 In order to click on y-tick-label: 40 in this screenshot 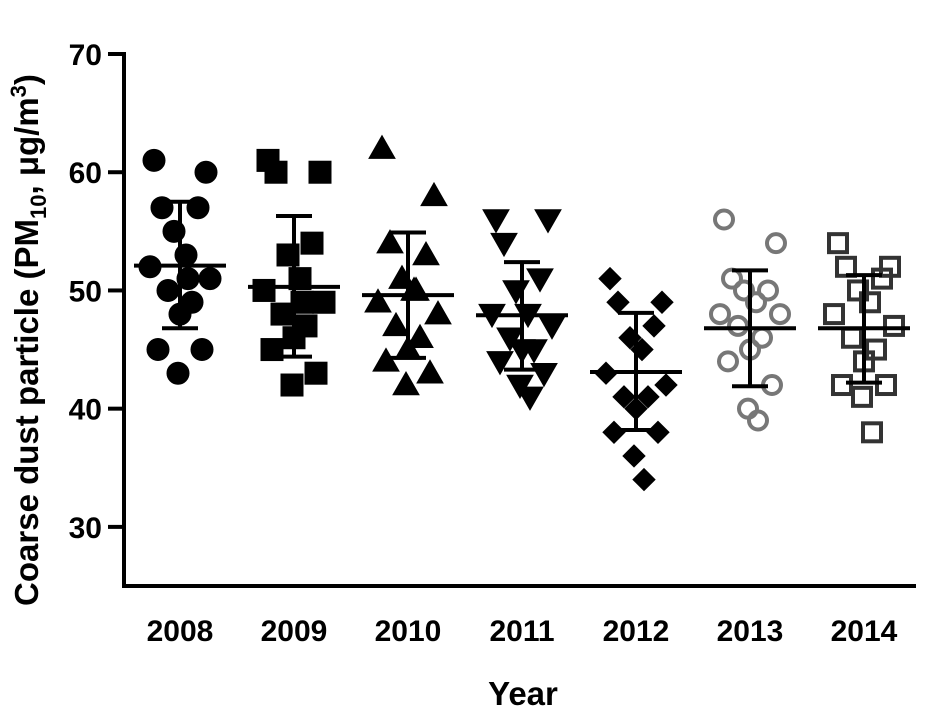, I will do `click(85, 410)`.